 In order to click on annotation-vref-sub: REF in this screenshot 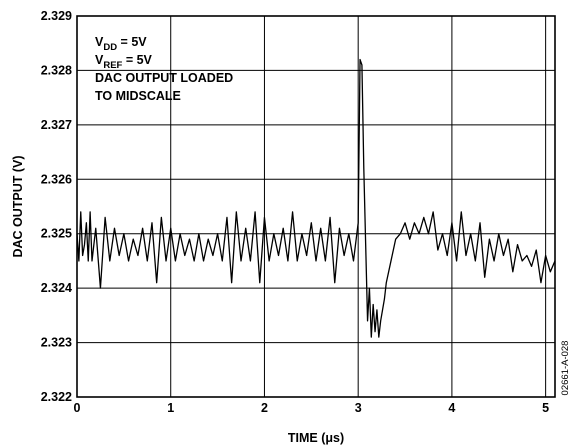, I will do `click(112, 65)`.